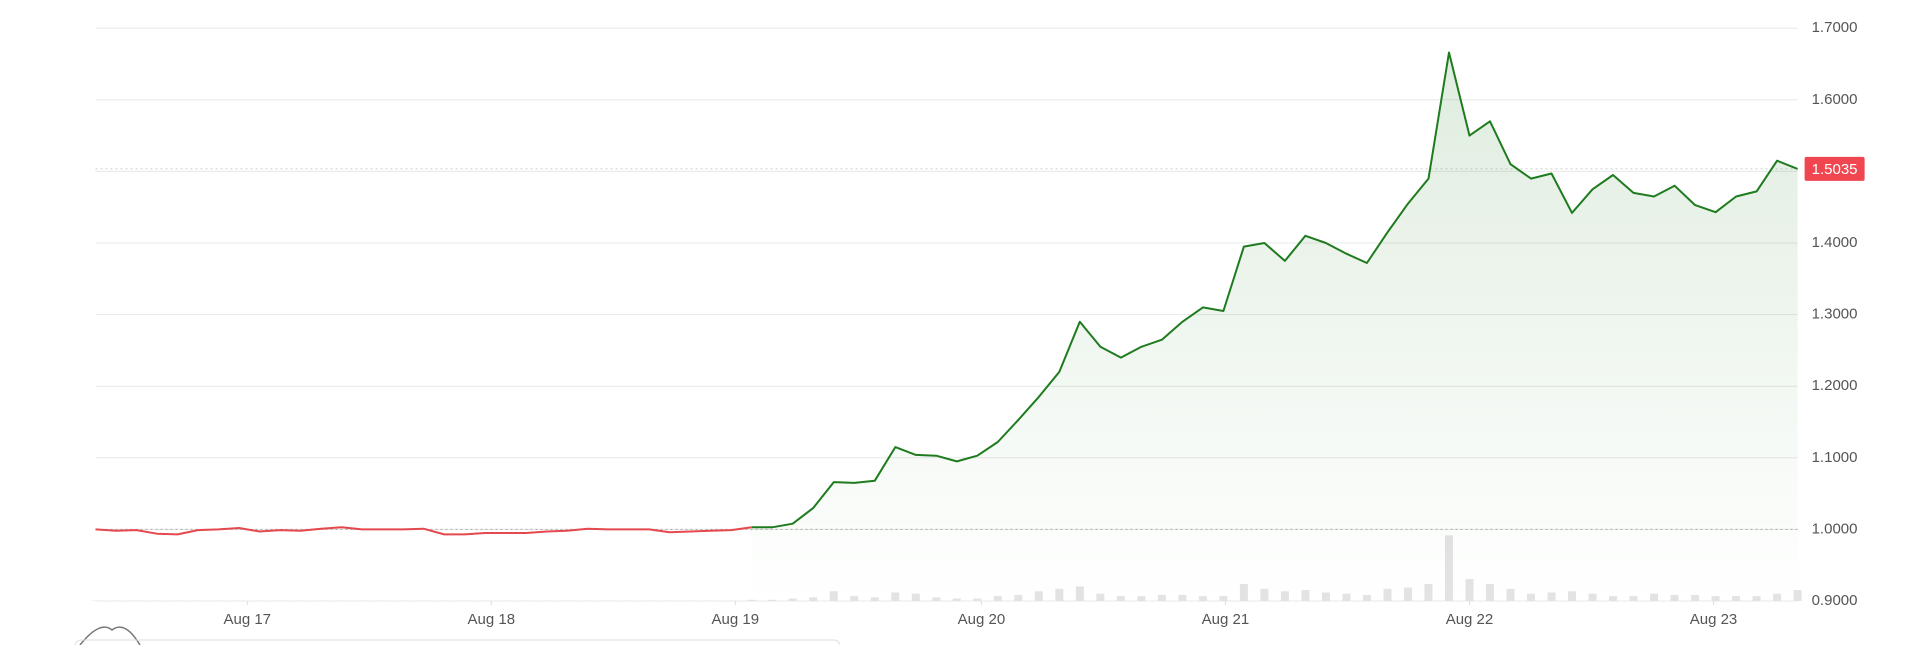 The image size is (1920, 645). What do you see at coordinates (1226, 619) in the screenshot?
I see `x-tick-label: Aug 21` at bounding box center [1226, 619].